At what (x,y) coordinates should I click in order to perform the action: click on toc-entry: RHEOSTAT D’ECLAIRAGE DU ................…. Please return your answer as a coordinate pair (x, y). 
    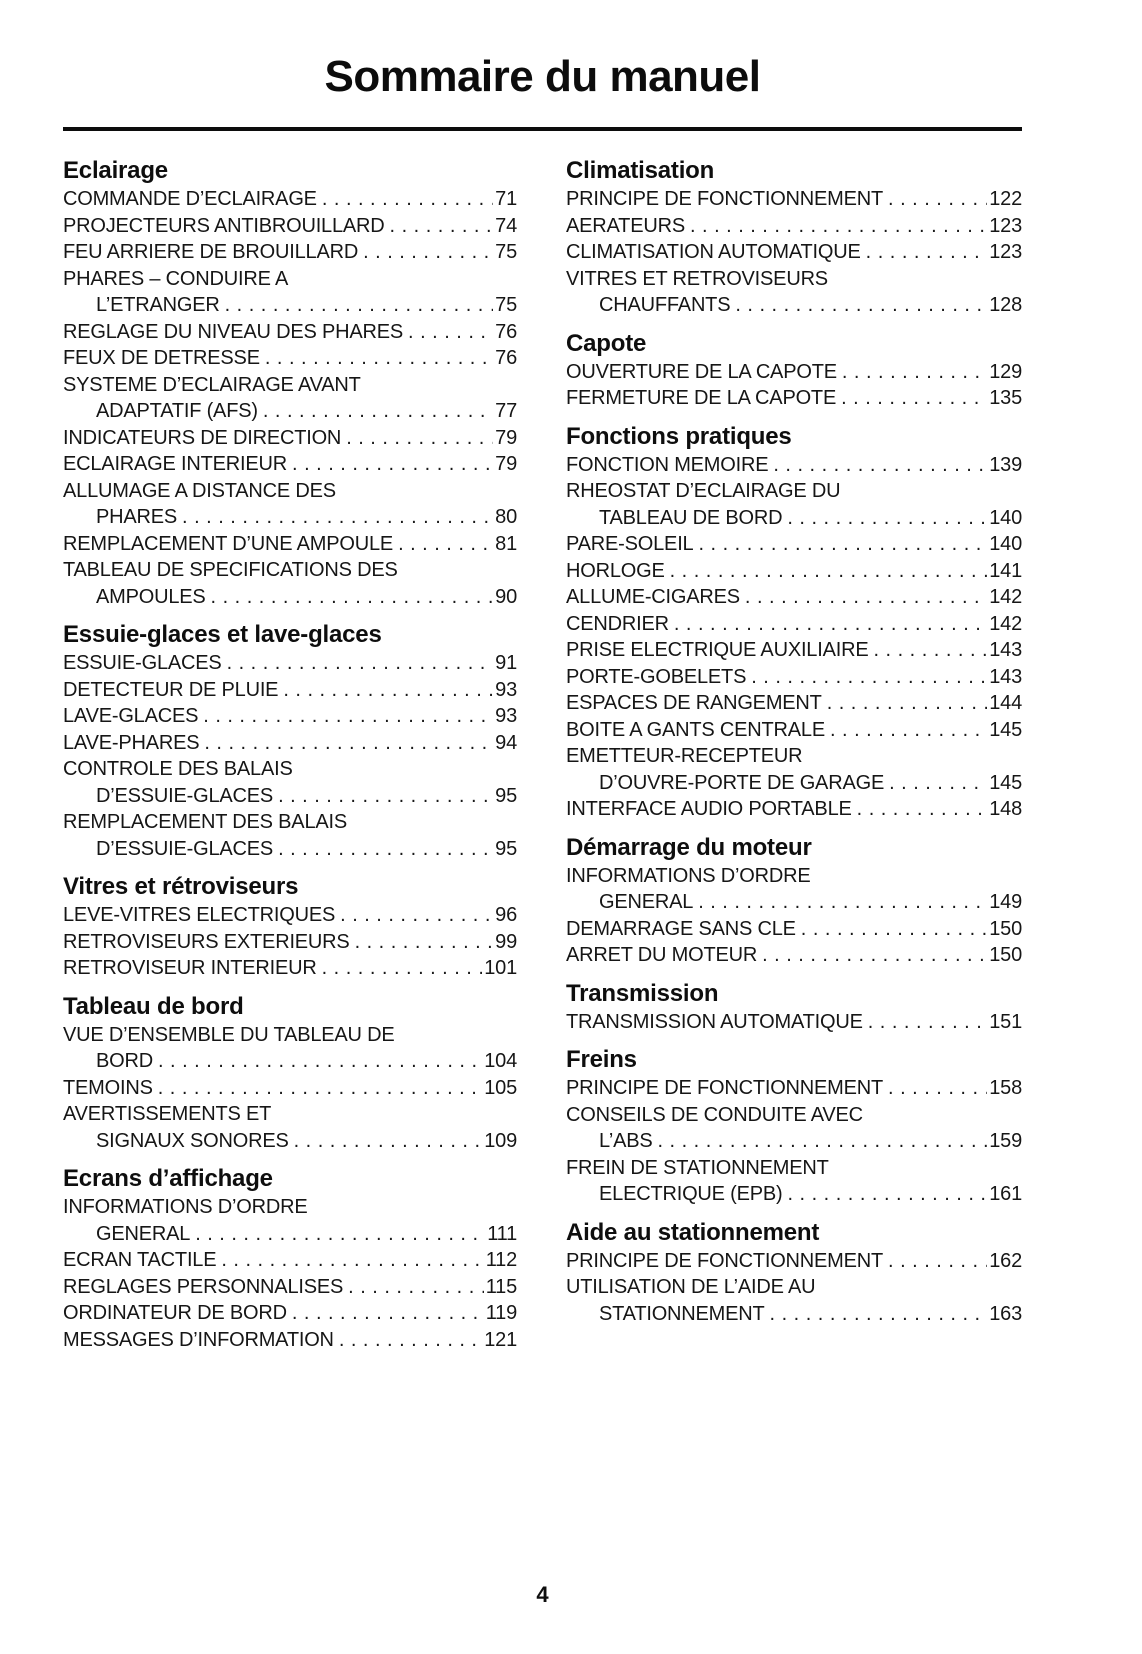
    Looking at the image, I should click on (794, 504).